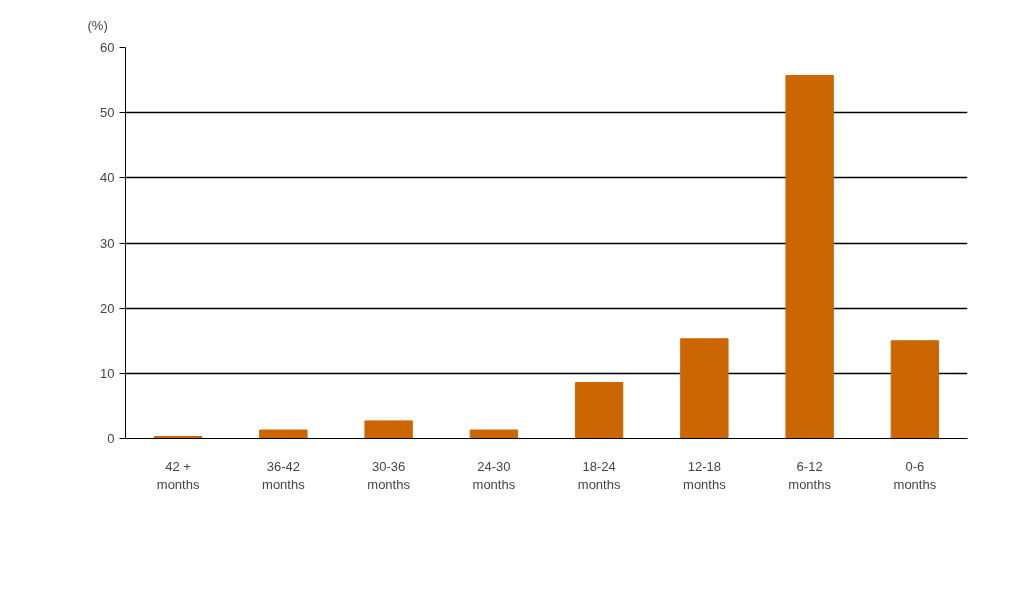 The height and width of the screenshot is (615, 1032). I want to click on x-tick-label: 12-18 months, so click(705, 475).